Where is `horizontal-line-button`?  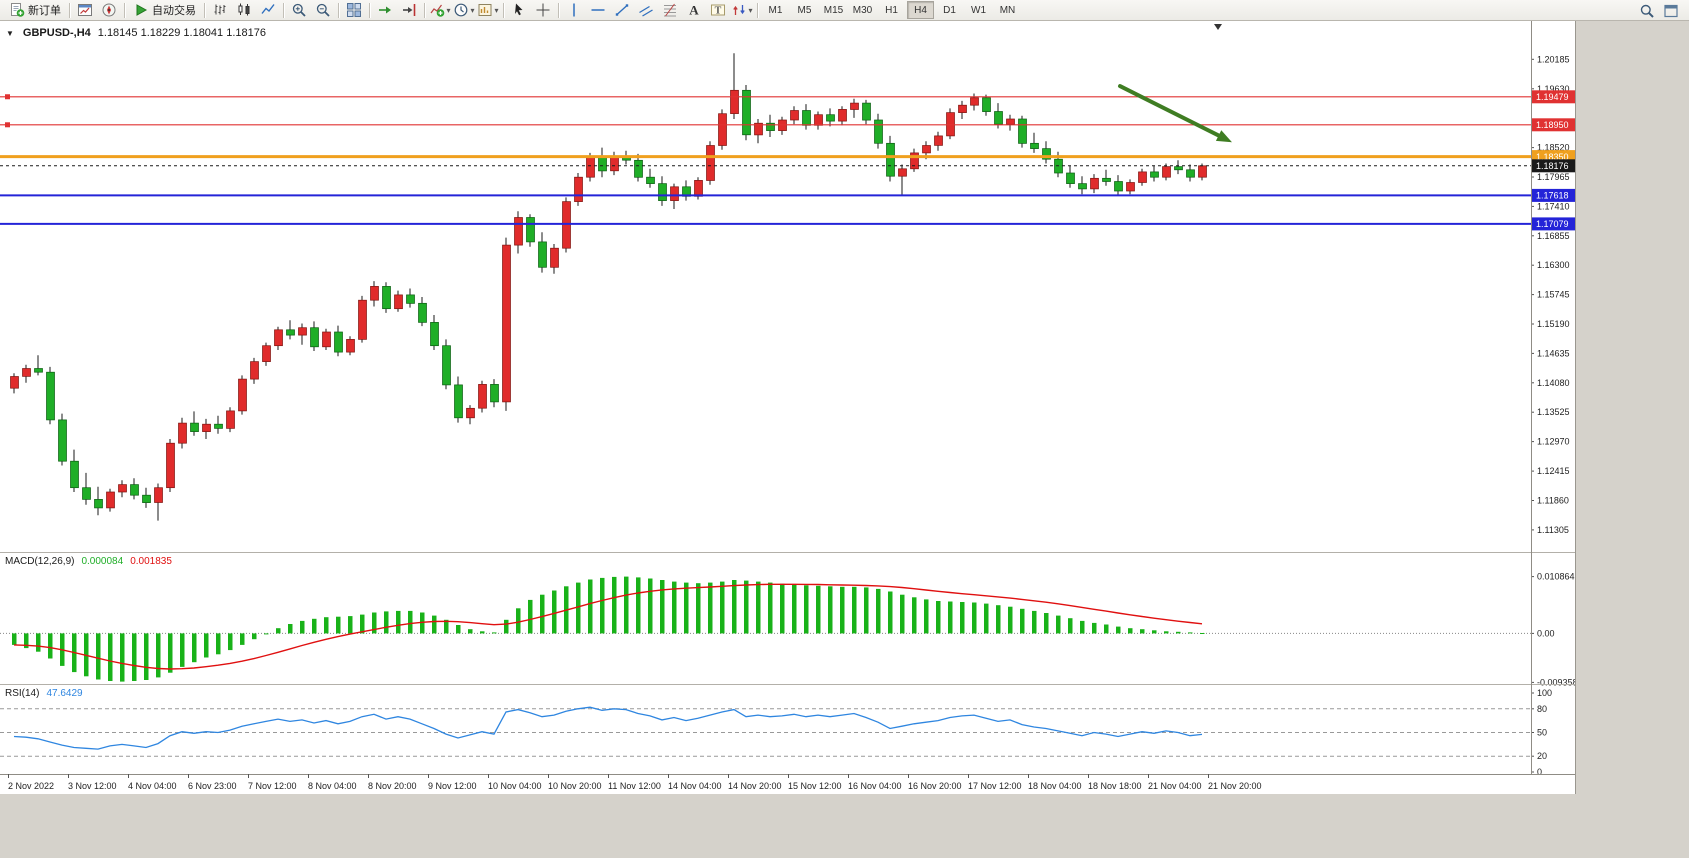
horizontal-line-button is located at coordinates (598, 10).